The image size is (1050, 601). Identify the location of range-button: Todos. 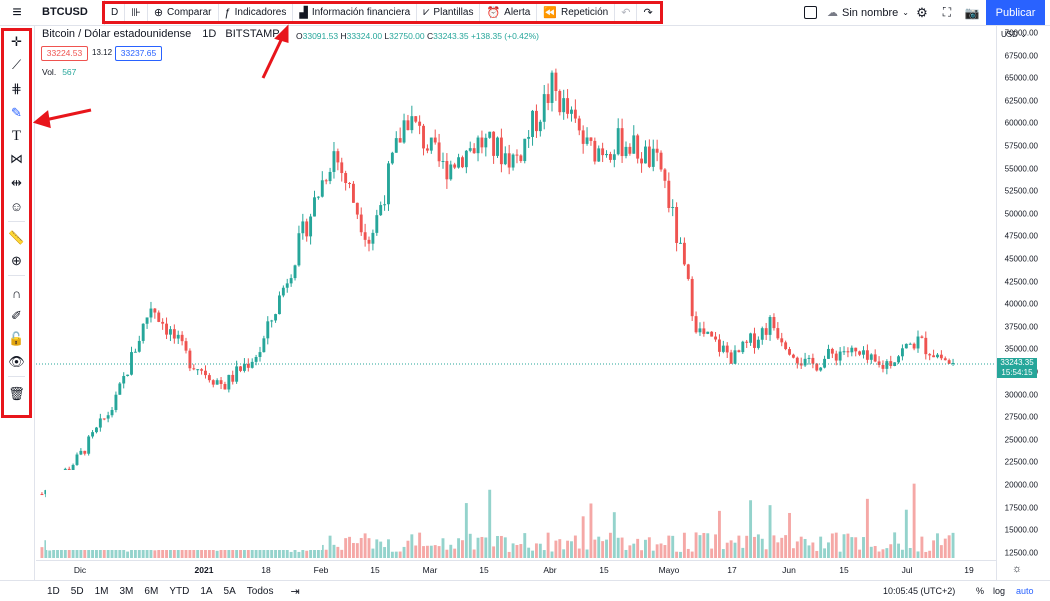
(260, 591).